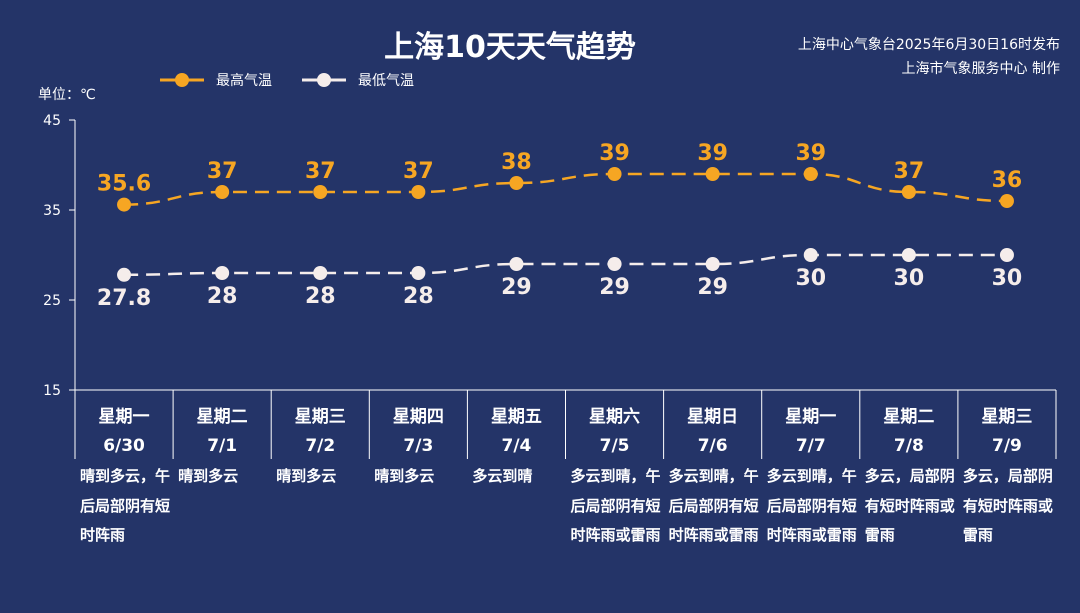 This screenshot has height=613, width=1080. What do you see at coordinates (386, 81) in the screenshot?
I see `legend-label-low: 最低气温` at bounding box center [386, 81].